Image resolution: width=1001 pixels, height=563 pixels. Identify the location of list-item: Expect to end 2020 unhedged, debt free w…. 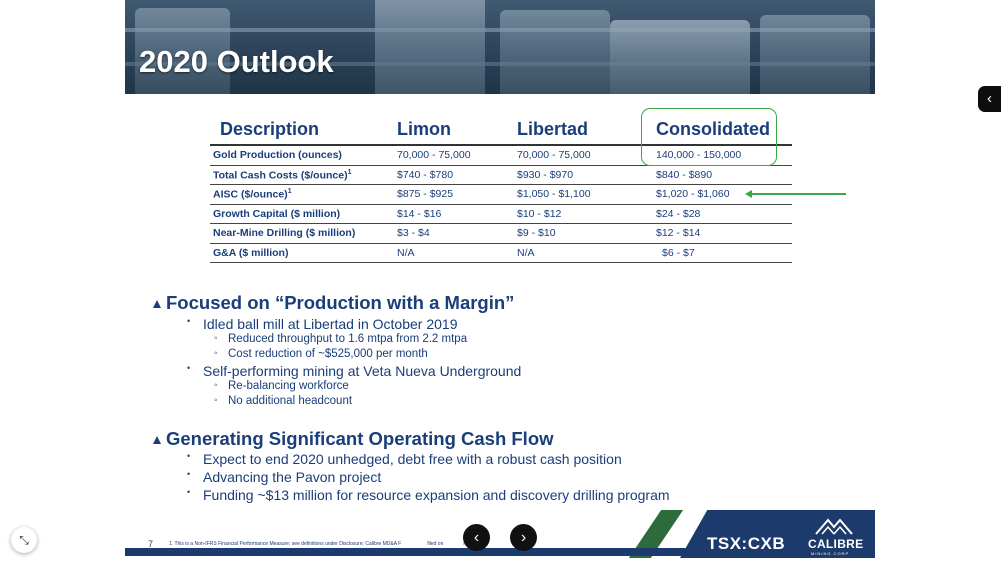
(404, 459).